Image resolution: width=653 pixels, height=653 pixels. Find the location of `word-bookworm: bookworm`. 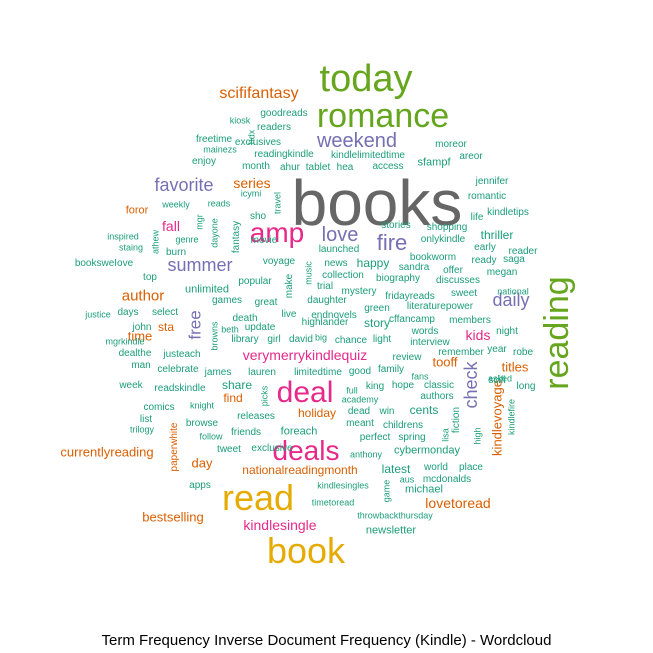

word-bookworm: bookworm is located at coordinates (433, 257).